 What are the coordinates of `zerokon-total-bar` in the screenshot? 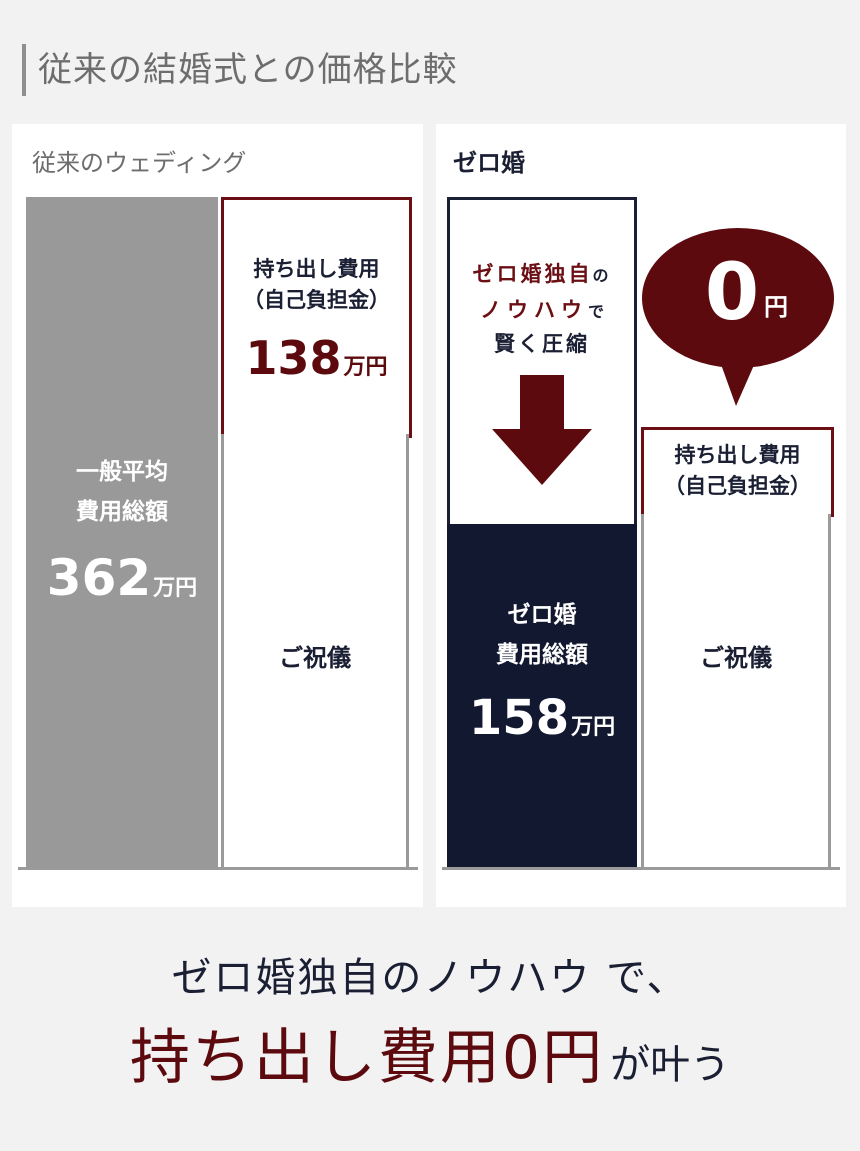 It's located at (542, 695).